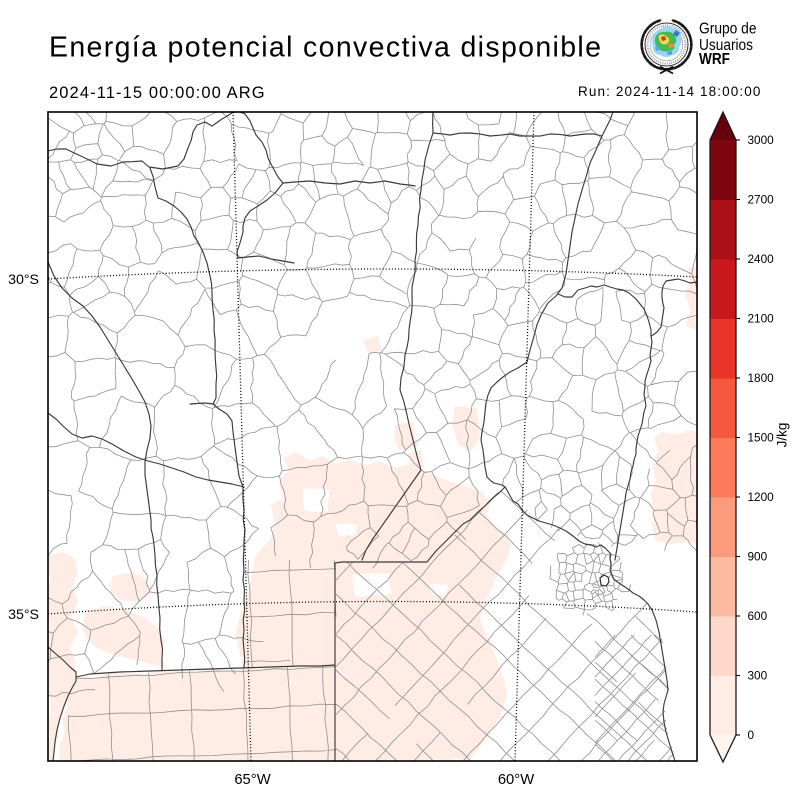  I want to click on svg-text: J/kg, so click(782, 435).